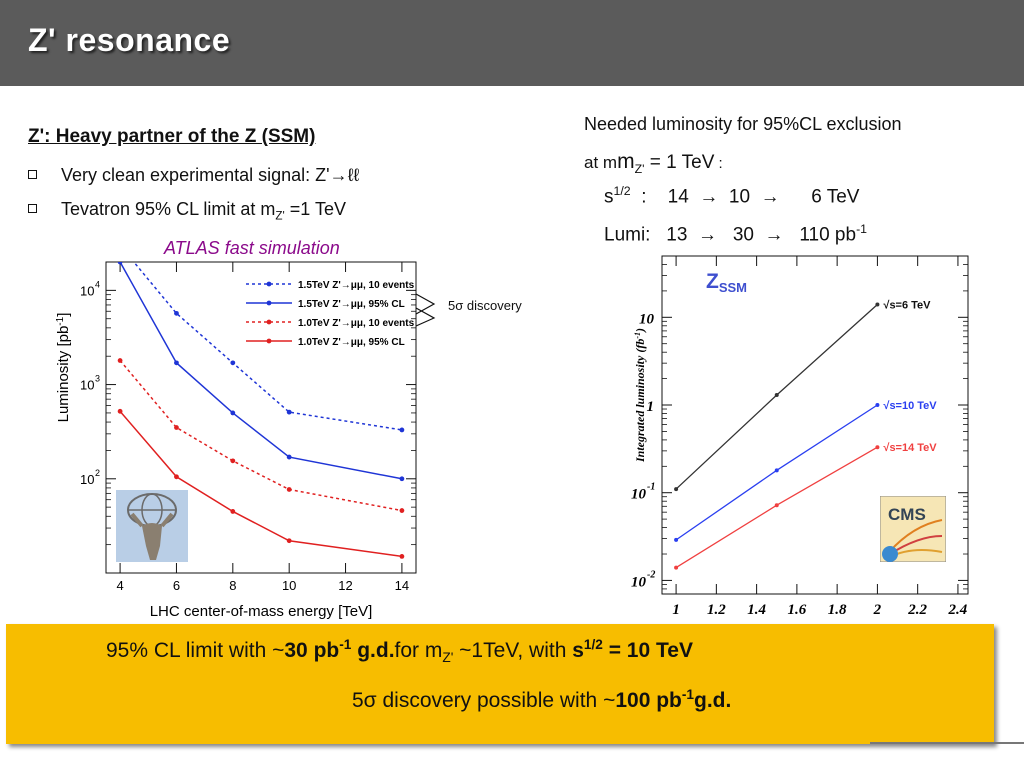 The height and width of the screenshot is (768, 1024). Describe the element at coordinates (176, 585) in the screenshot. I see `atlas-x-tick-label: 6` at that location.